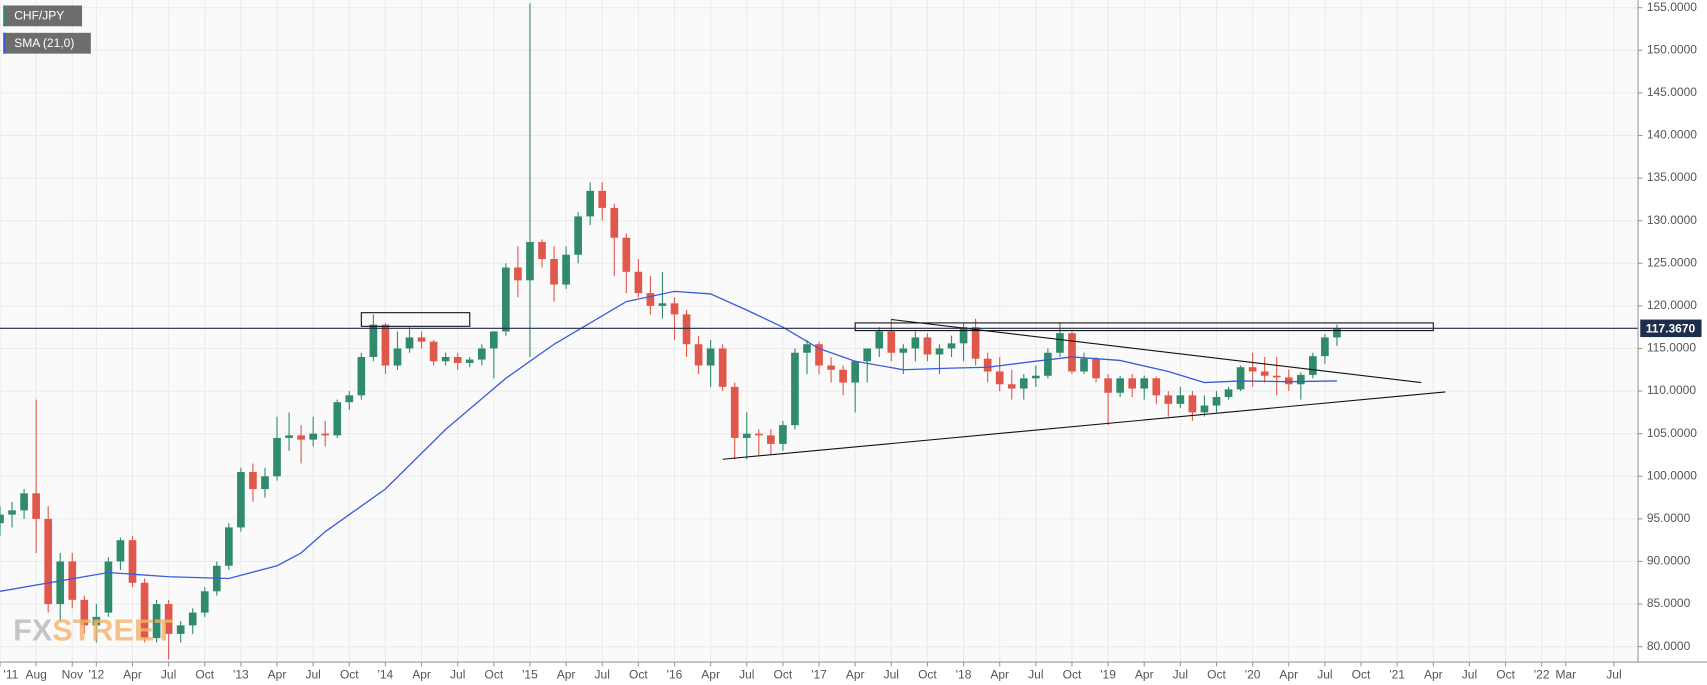 The image size is (1707, 685). What do you see at coordinates (1253, 674) in the screenshot?
I see `x-tick-label: '20` at bounding box center [1253, 674].